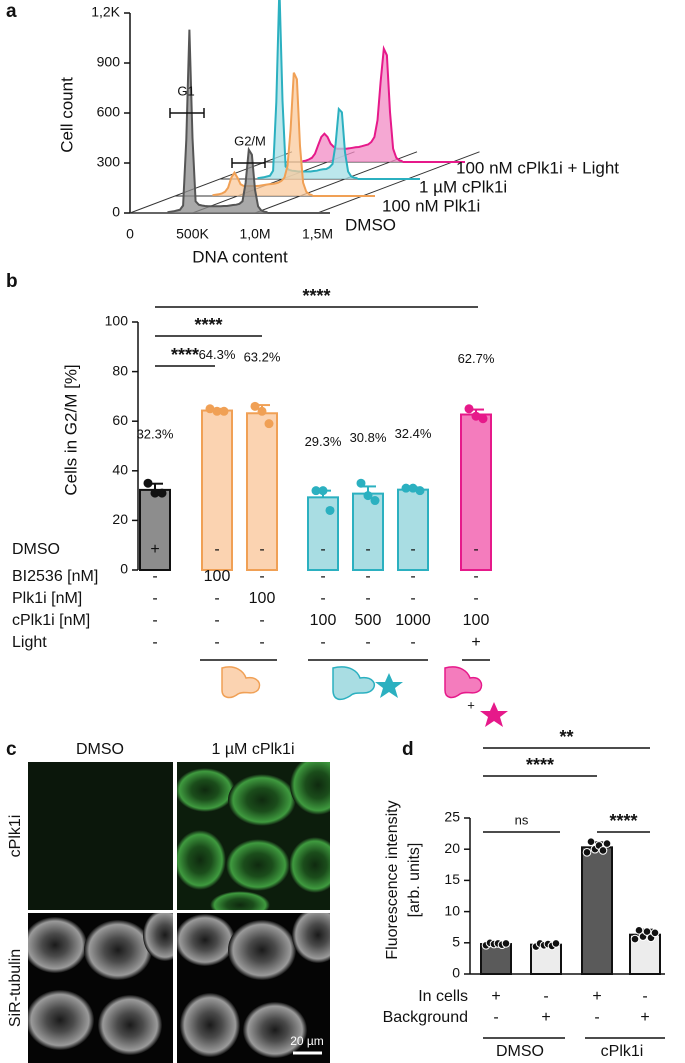 The image size is (685, 1063). What do you see at coordinates (51, 620) in the screenshot?
I see `condition-label: cPlk1i [nM]` at bounding box center [51, 620].